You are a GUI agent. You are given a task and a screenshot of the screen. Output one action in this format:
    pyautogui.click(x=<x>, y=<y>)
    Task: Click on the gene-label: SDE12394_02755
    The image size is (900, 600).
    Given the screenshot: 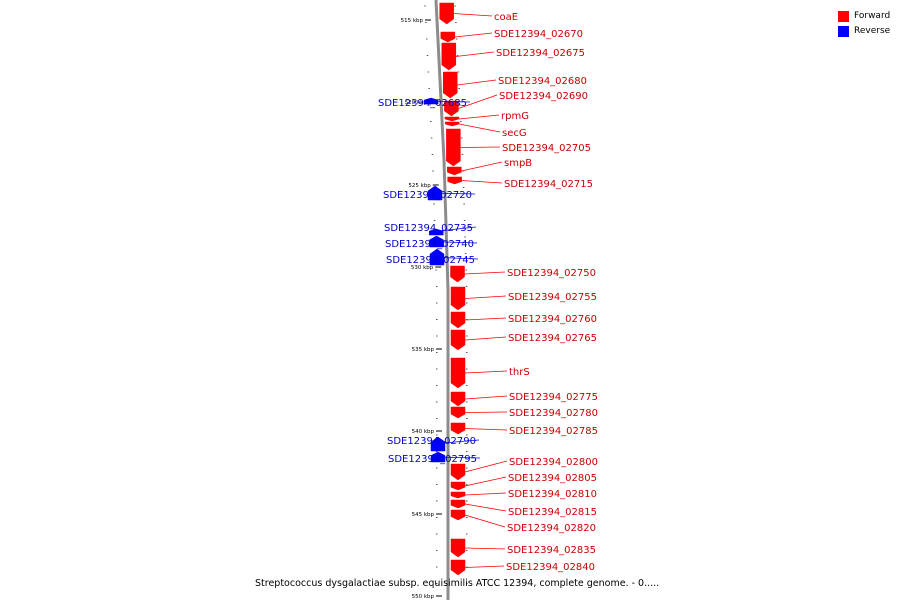 What is the action you would take?
    pyautogui.click(x=552, y=297)
    